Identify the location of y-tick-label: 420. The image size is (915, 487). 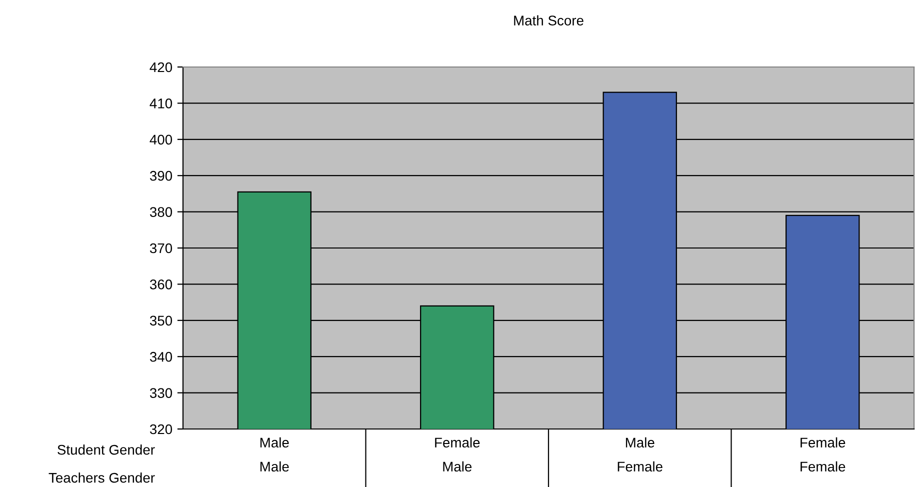
(161, 67).